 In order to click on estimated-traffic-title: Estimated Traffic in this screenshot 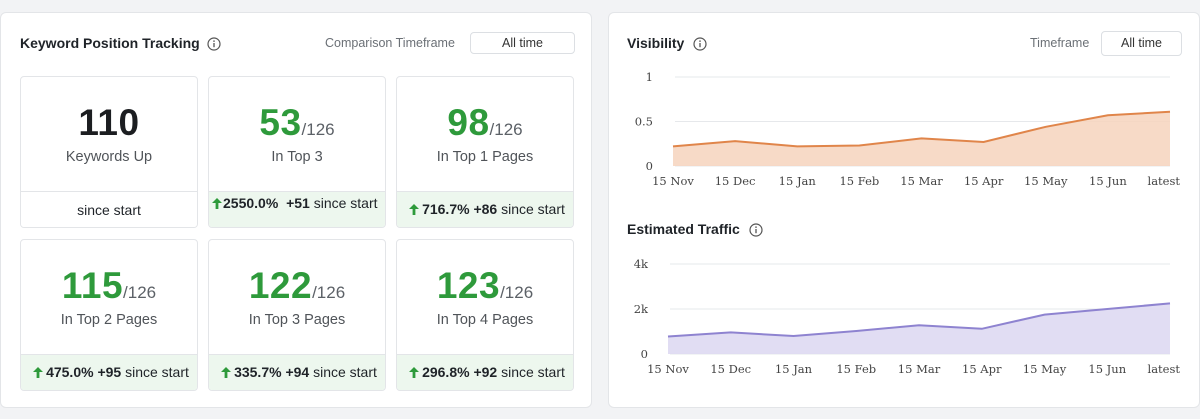, I will do `click(683, 229)`.